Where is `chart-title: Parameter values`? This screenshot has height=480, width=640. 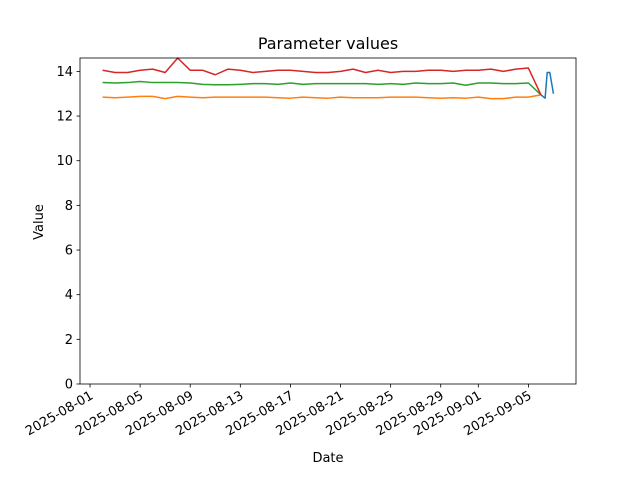
chart-title: Parameter values is located at coordinates (328, 43).